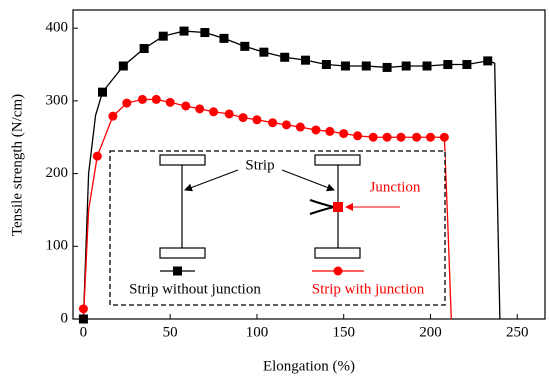 The width and height of the screenshot is (550, 385). What do you see at coordinates (182, 206) in the screenshot?
I see `strip-plain` at bounding box center [182, 206].